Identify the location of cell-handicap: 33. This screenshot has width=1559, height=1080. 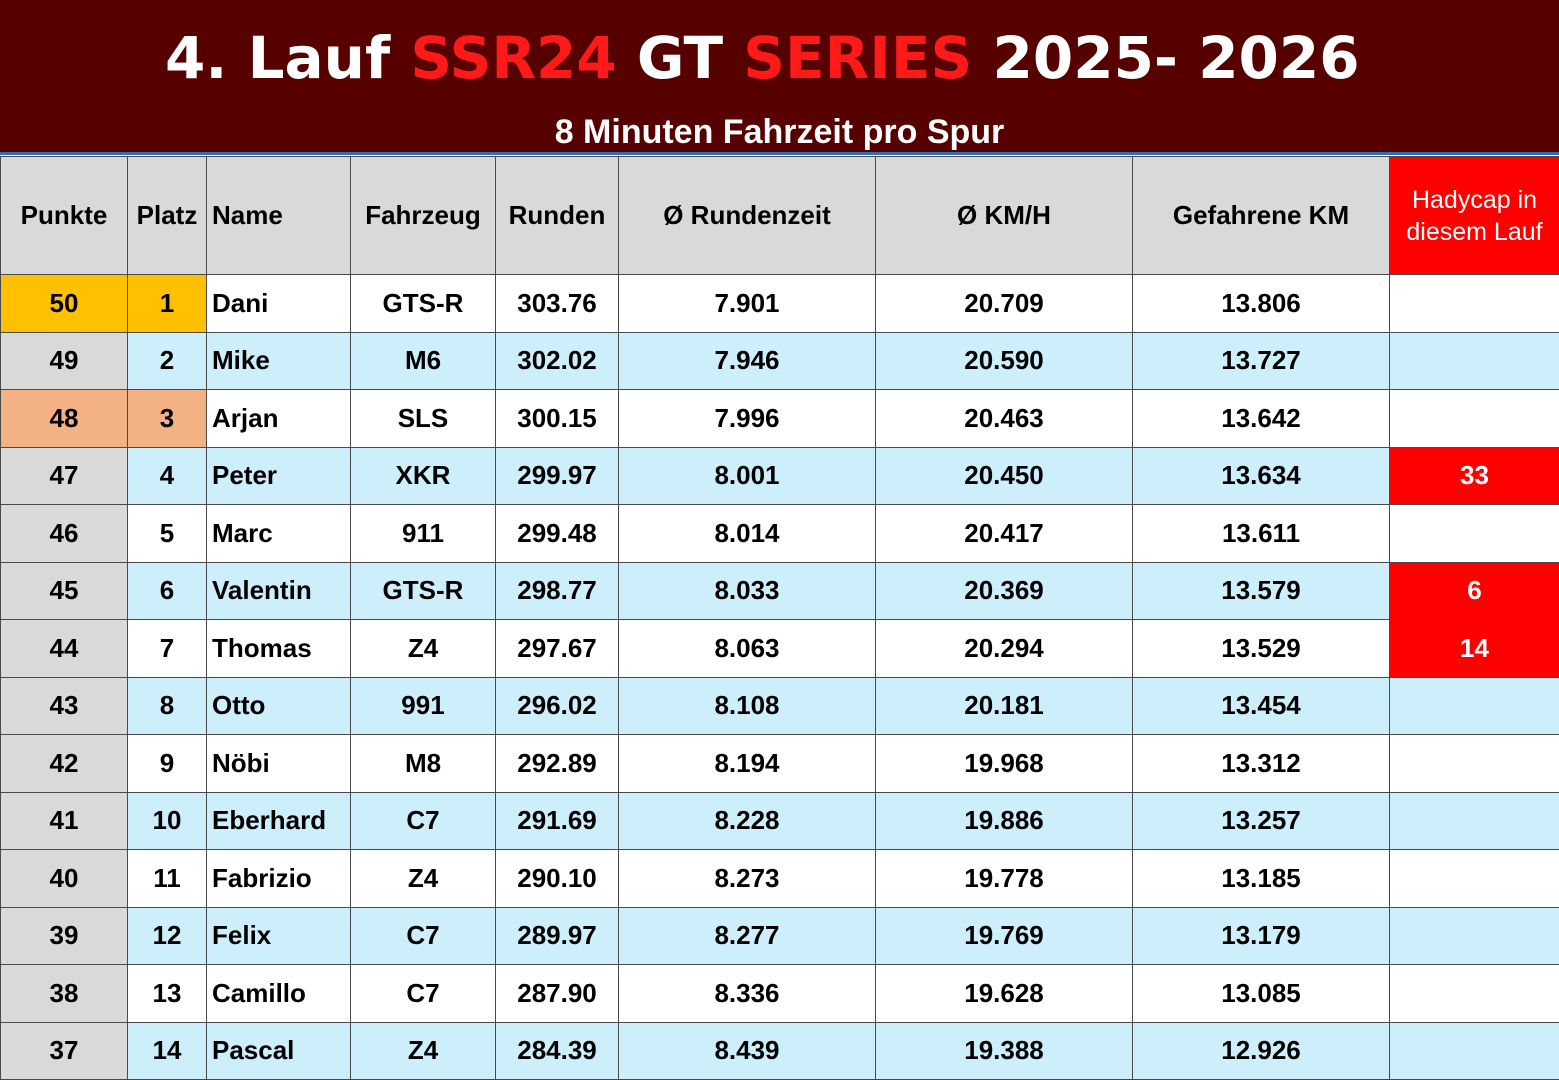
(1474, 475).